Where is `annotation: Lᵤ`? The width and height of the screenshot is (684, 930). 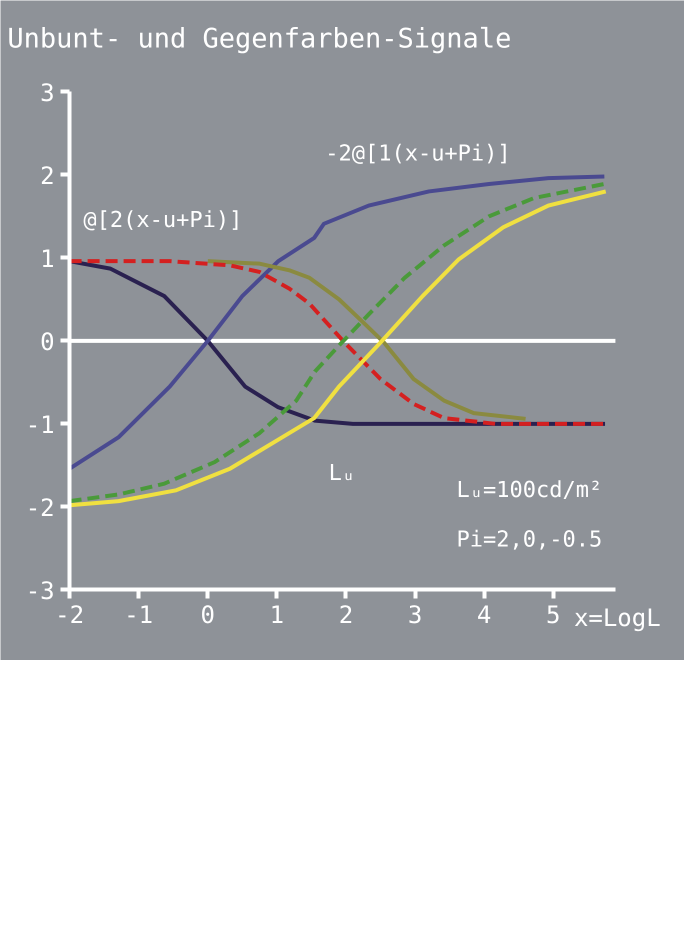
annotation: Lᵤ is located at coordinates (342, 473).